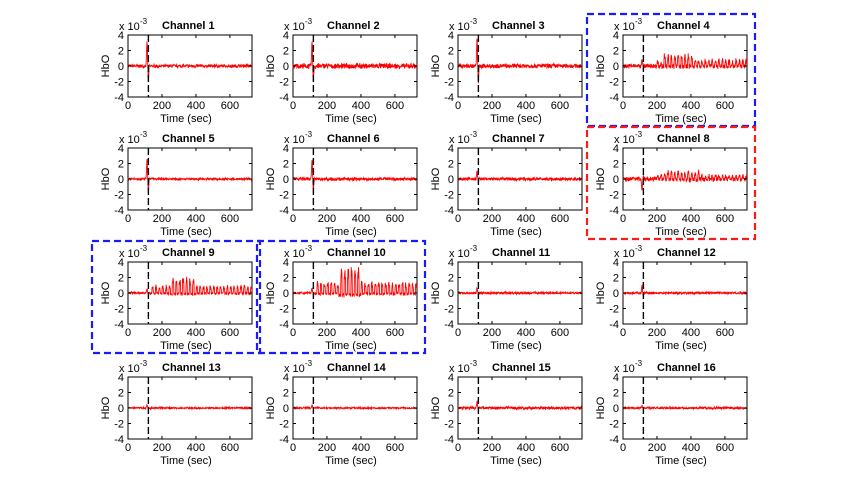 Image resolution: width=850 pixels, height=487 pixels. What do you see at coordinates (518, 26) in the screenshot?
I see `subplot-title: Channel 3` at bounding box center [518, 26].